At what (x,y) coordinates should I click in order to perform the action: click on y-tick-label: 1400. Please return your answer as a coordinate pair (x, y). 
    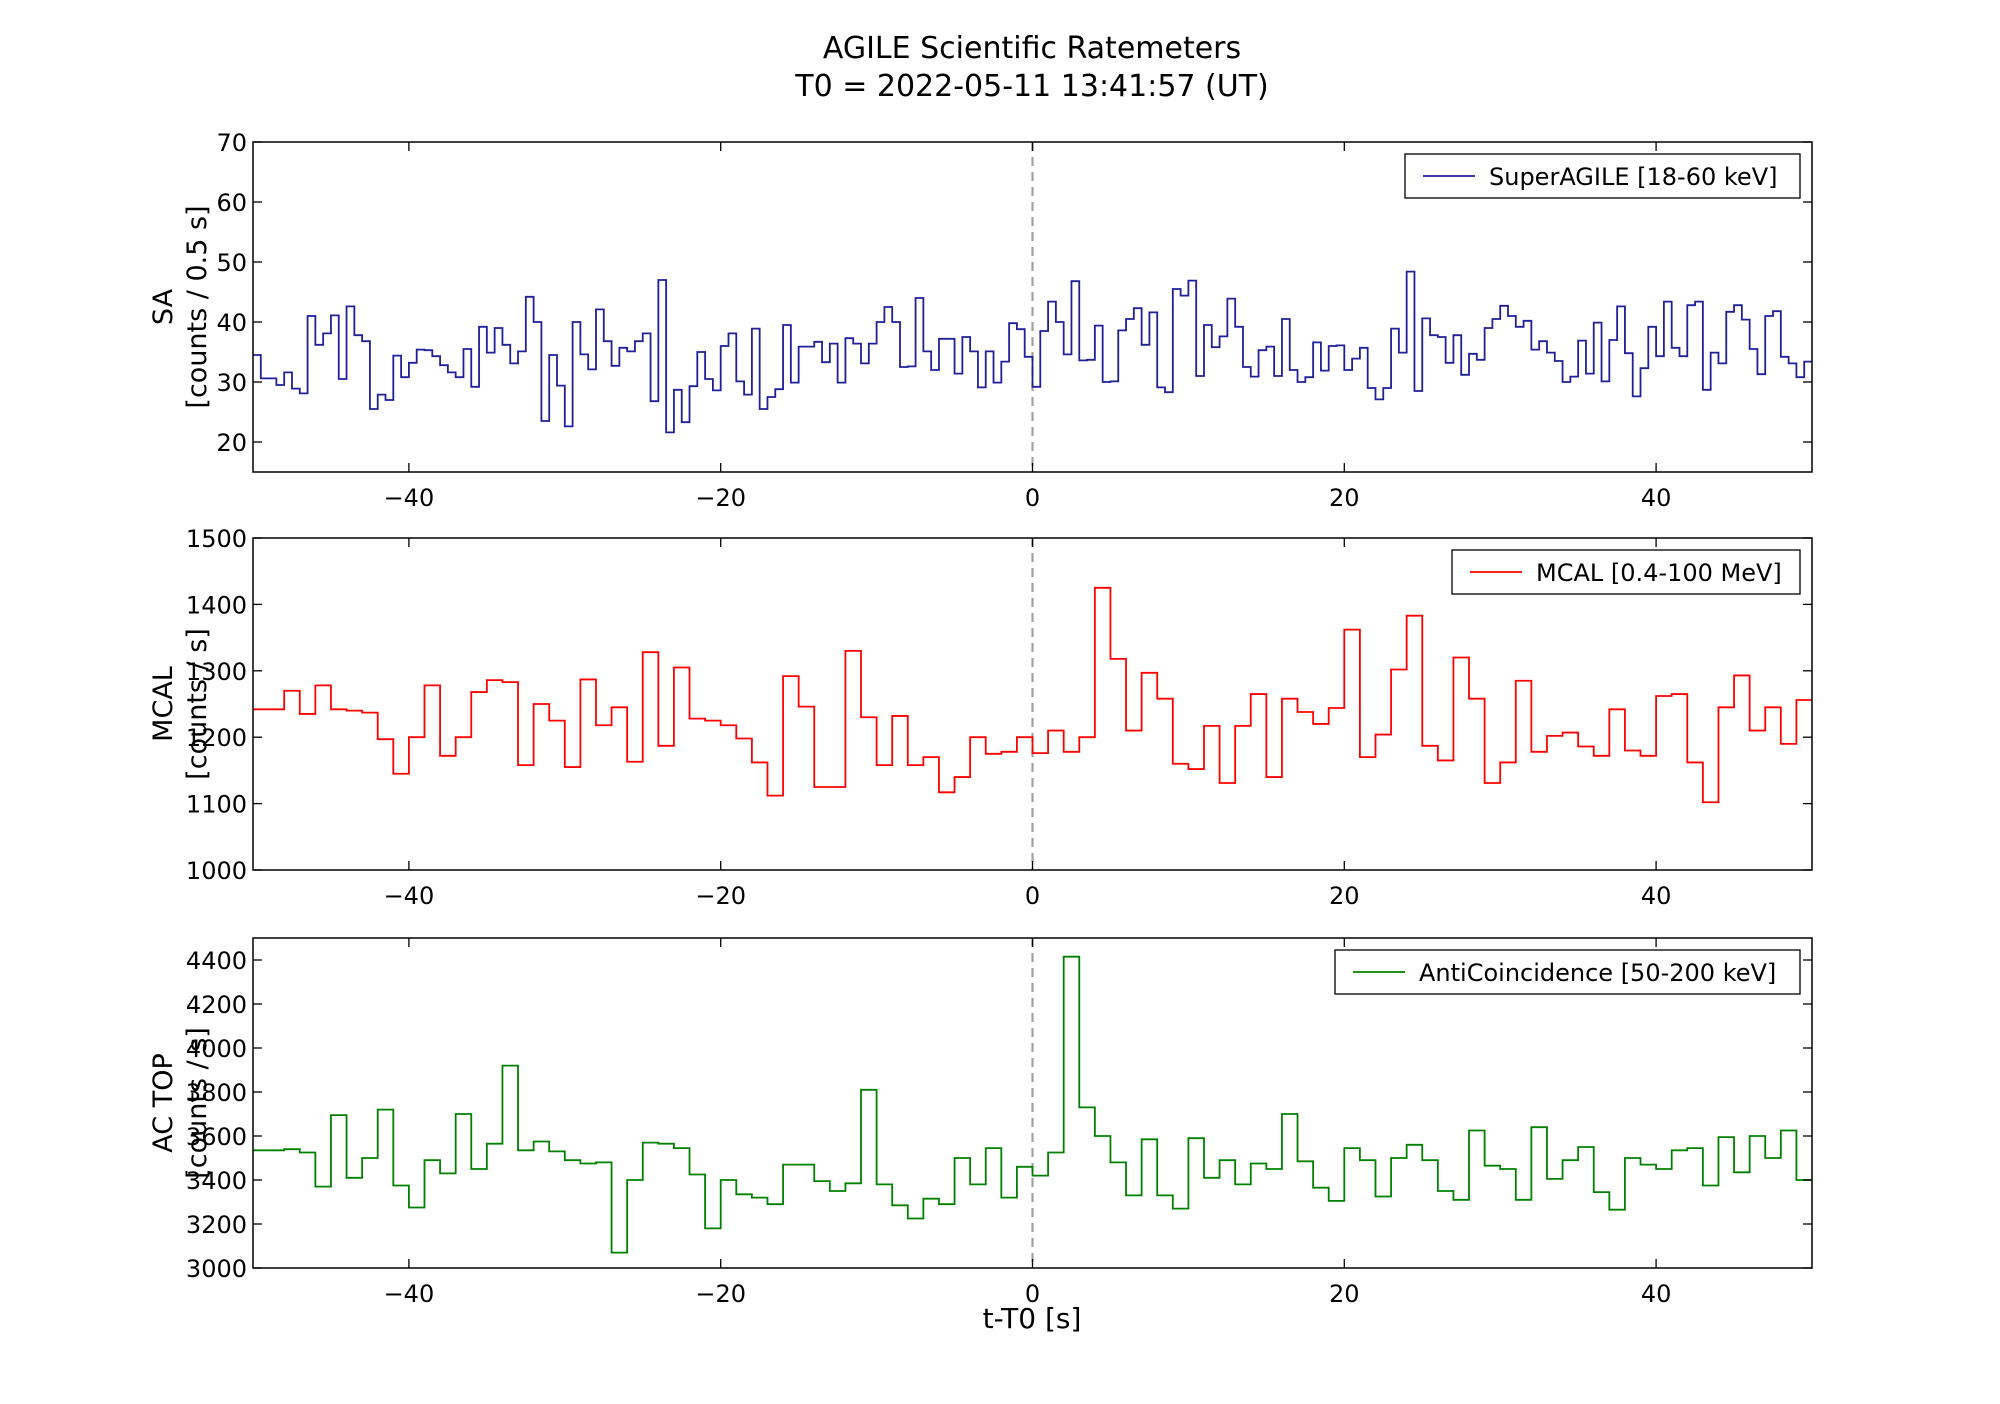
    Looking at the image, I should click on (216, 605).